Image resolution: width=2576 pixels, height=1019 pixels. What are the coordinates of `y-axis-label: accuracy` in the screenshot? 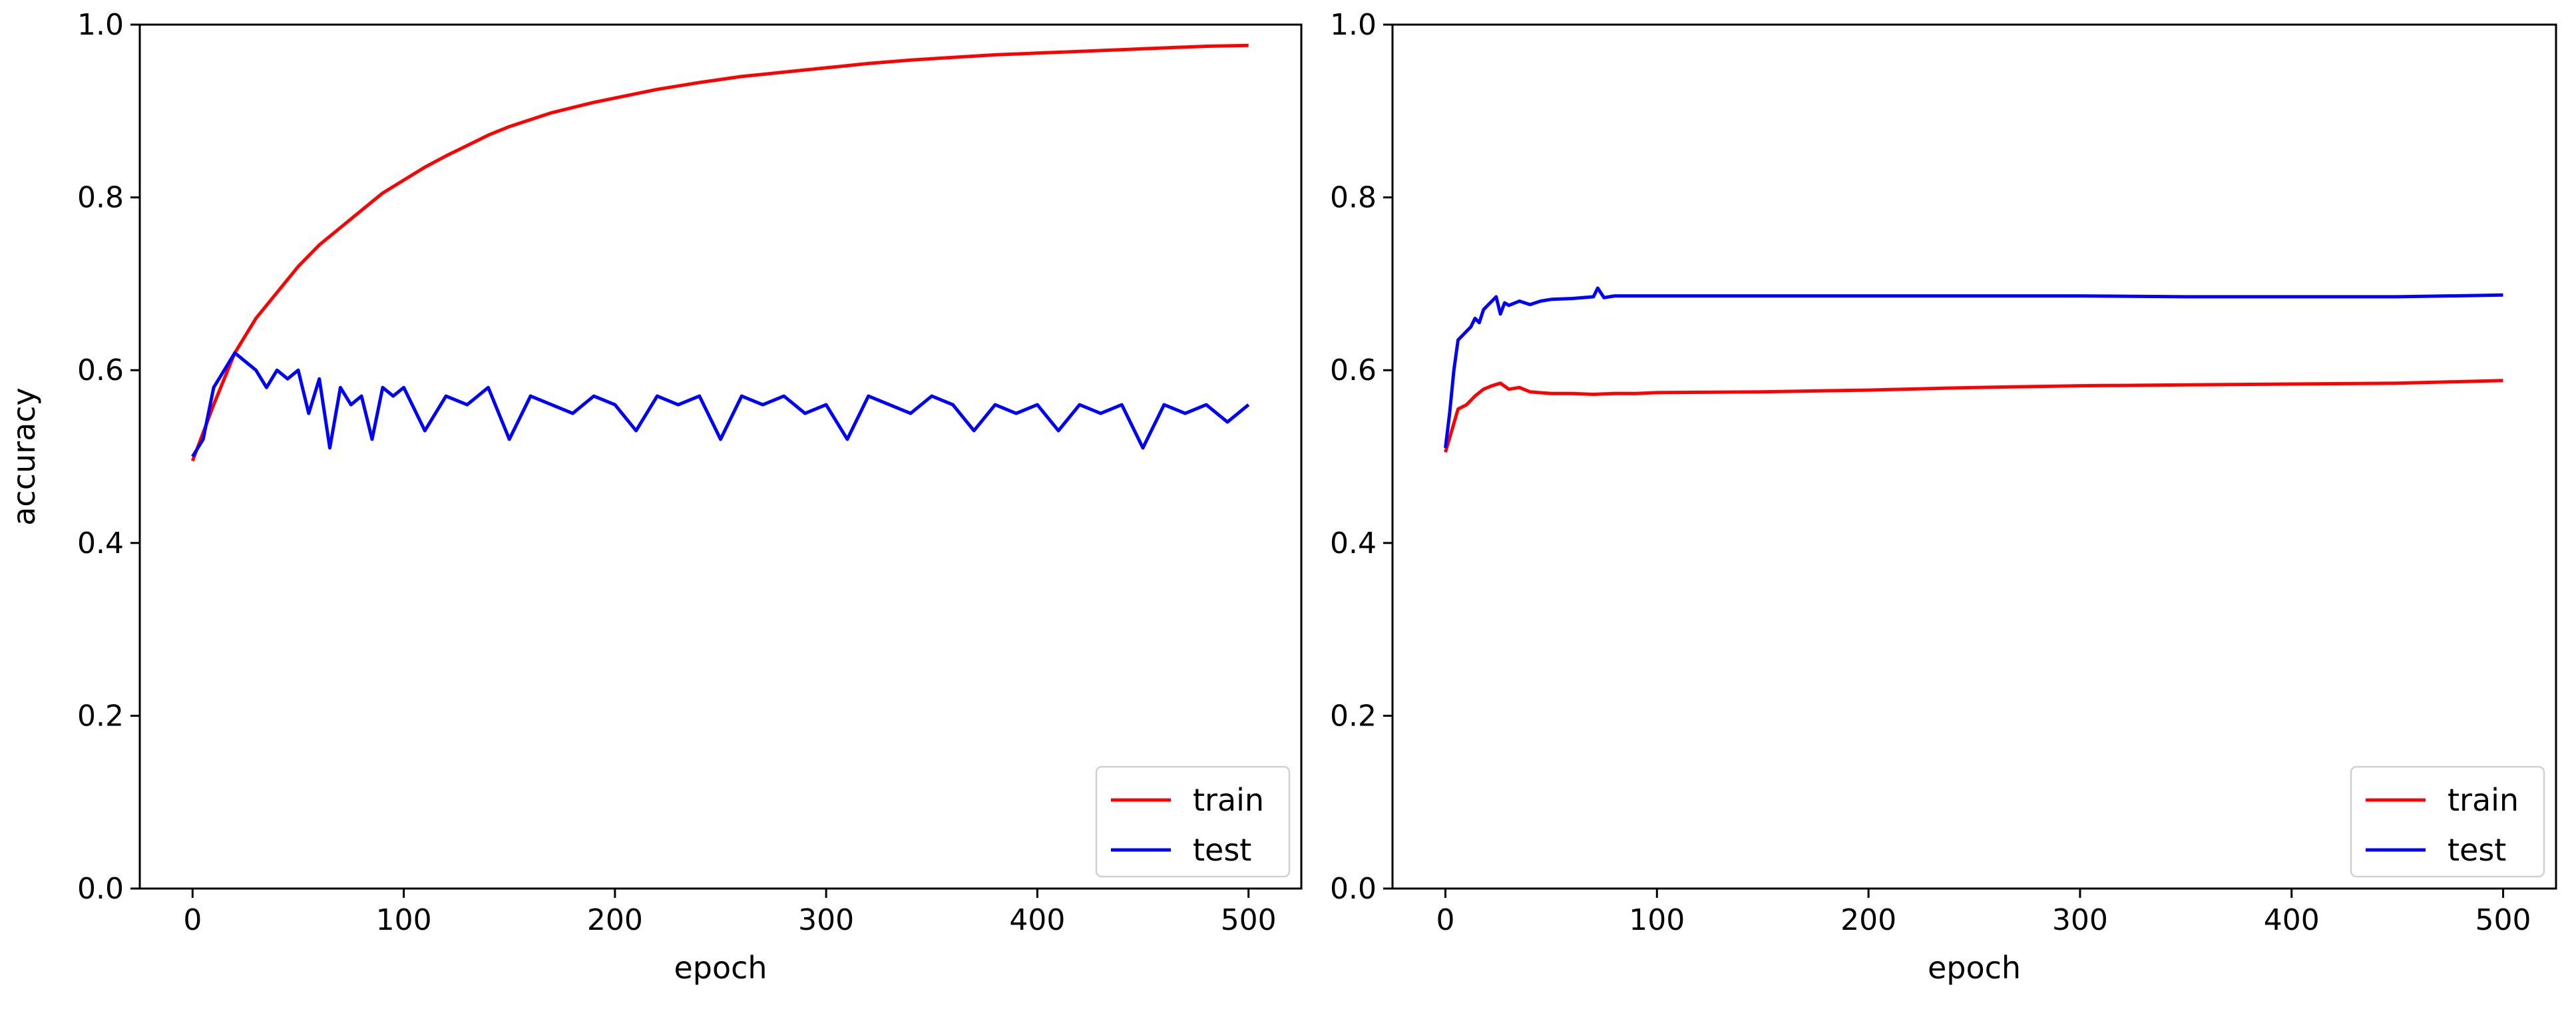 It's located at (24, 456).